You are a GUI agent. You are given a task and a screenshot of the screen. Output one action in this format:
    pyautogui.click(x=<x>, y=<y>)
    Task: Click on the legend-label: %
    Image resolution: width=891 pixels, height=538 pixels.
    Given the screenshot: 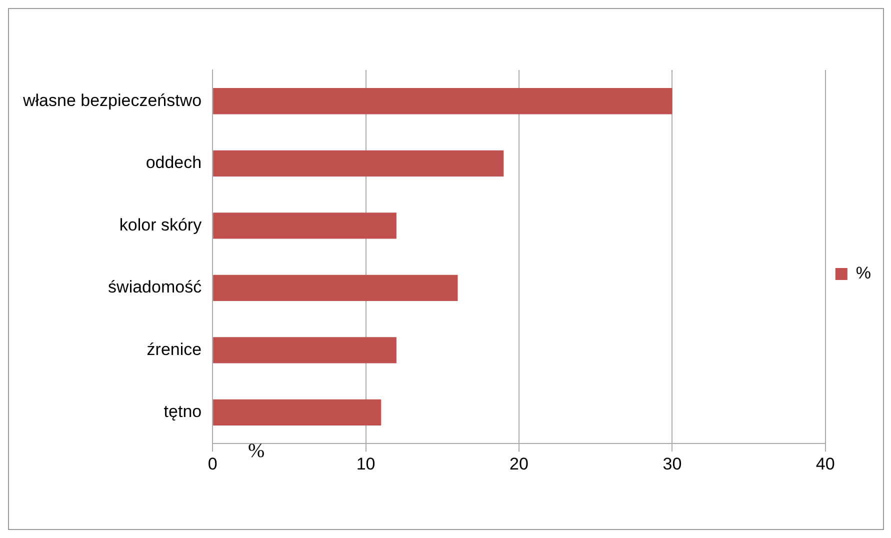 What is the action you would take?
    pyautogui.click(x=864, y=273)
    